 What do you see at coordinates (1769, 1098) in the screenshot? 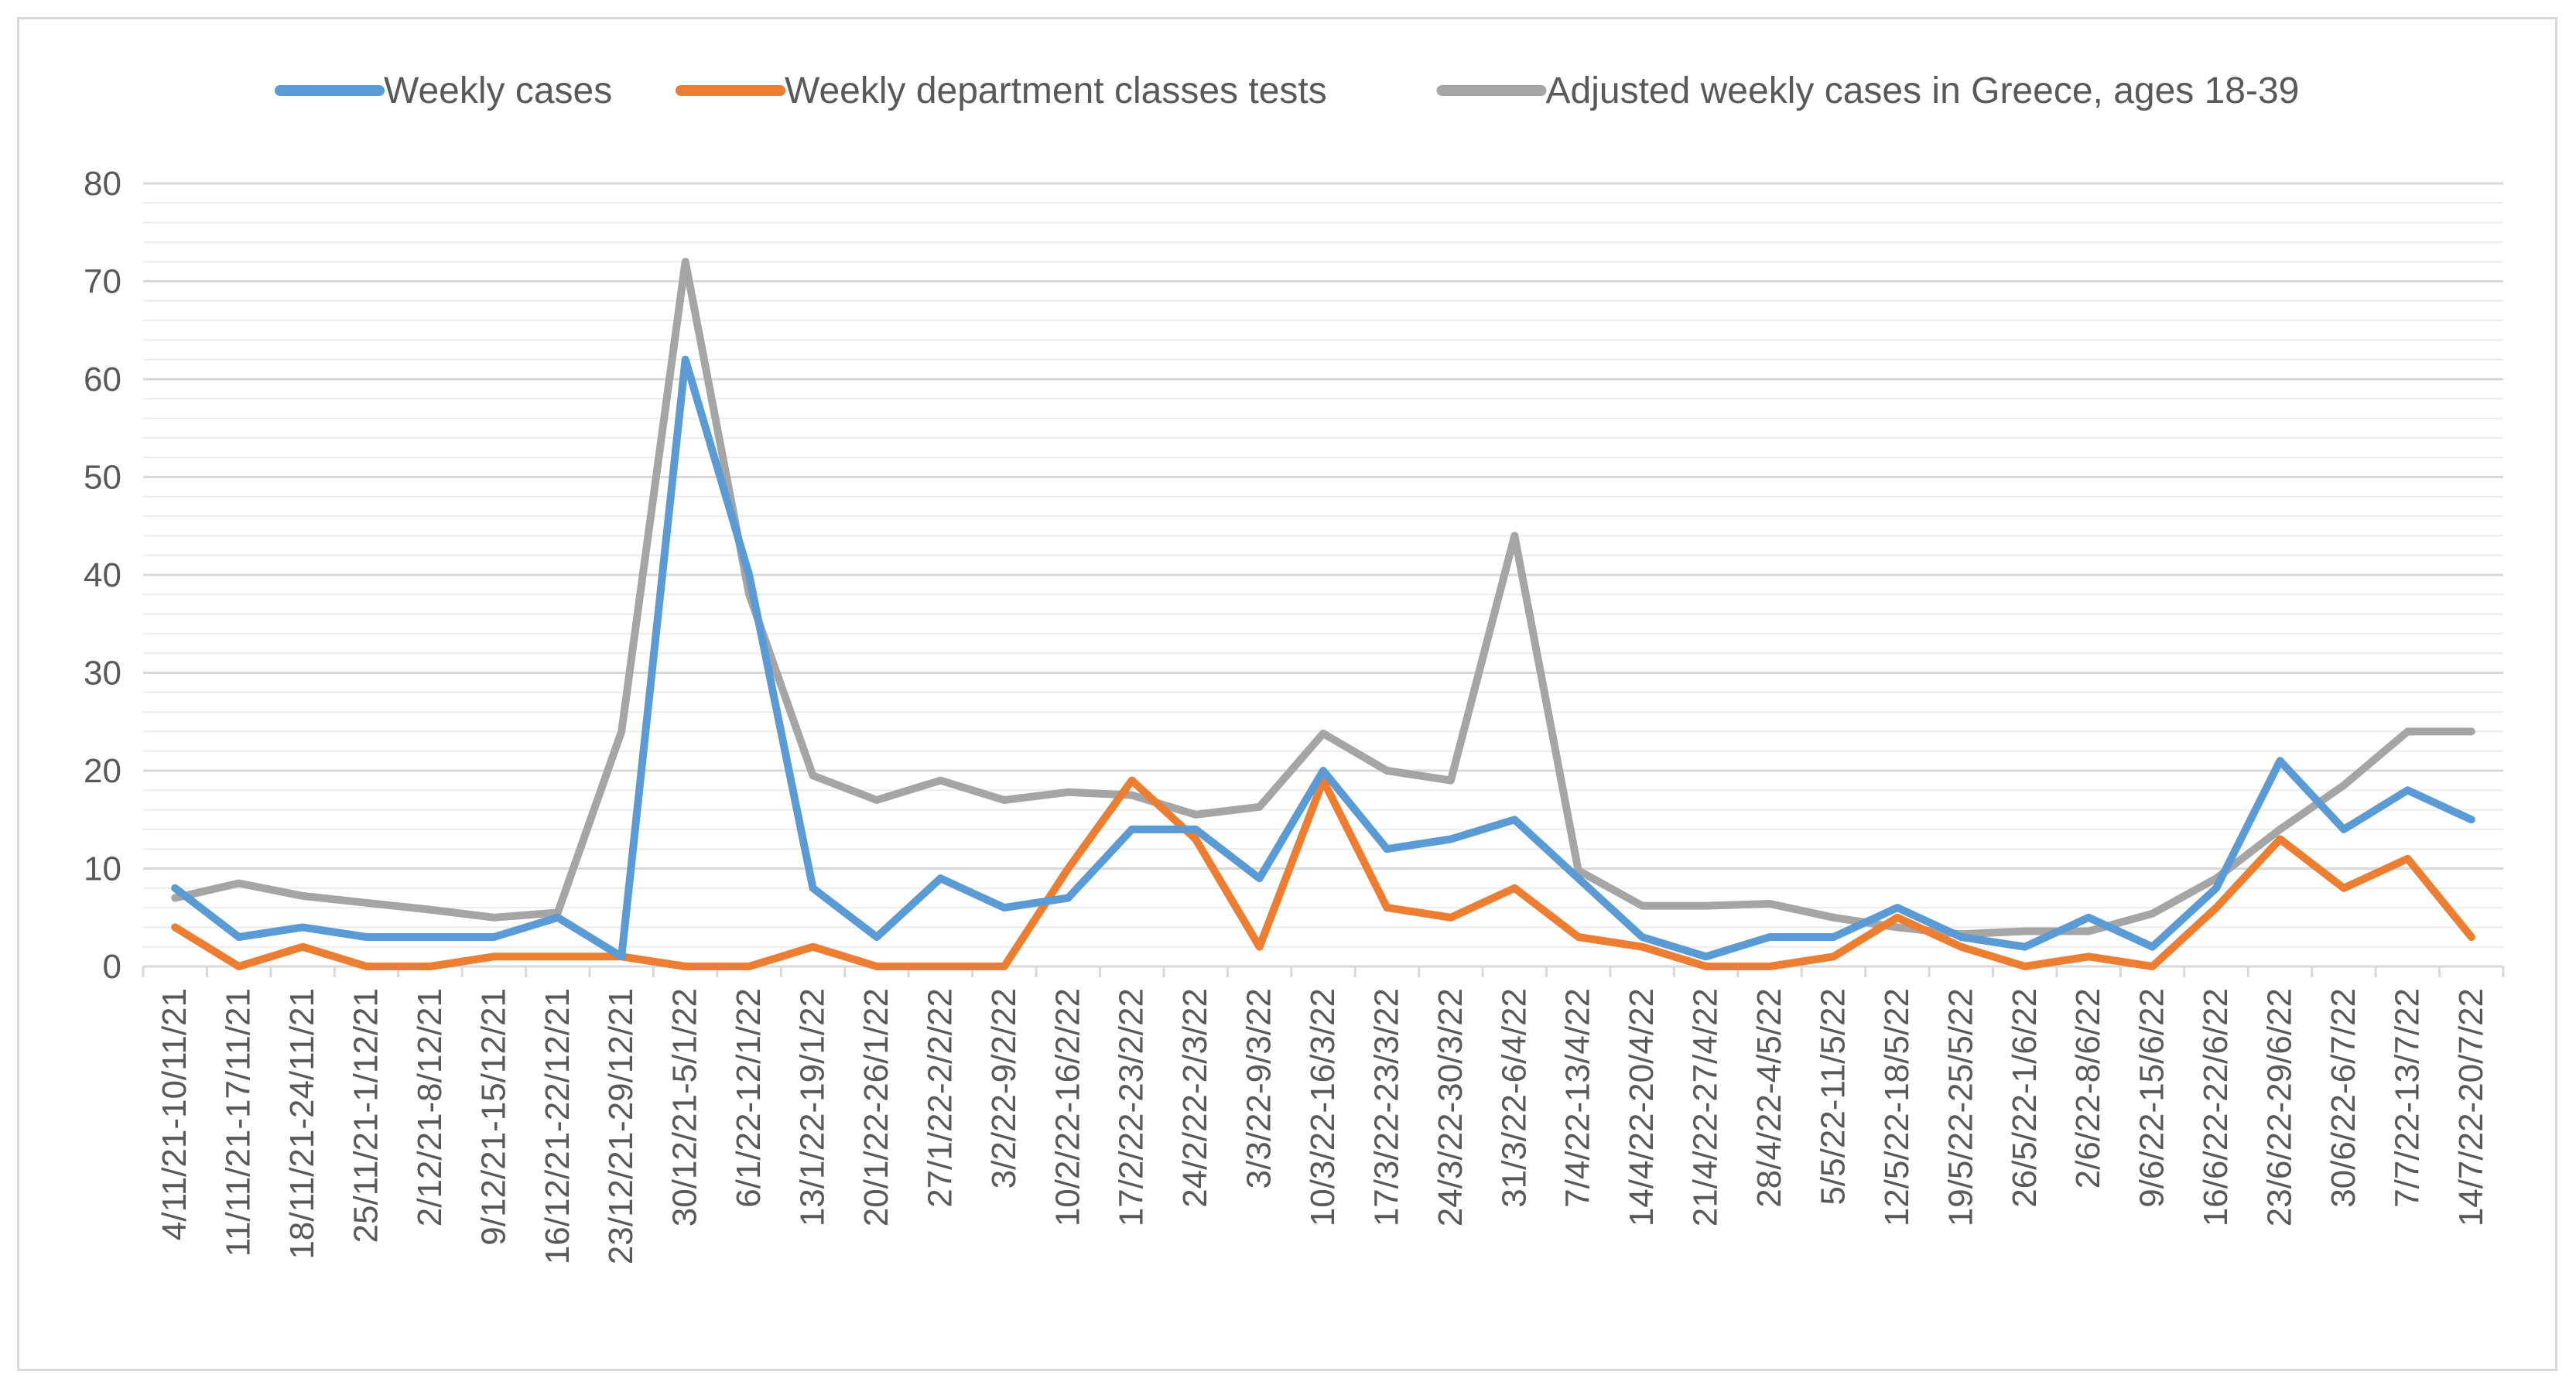
I see `x-tick-label: 28/4/22-4/5/22` at bounding box center [1769, 1098].